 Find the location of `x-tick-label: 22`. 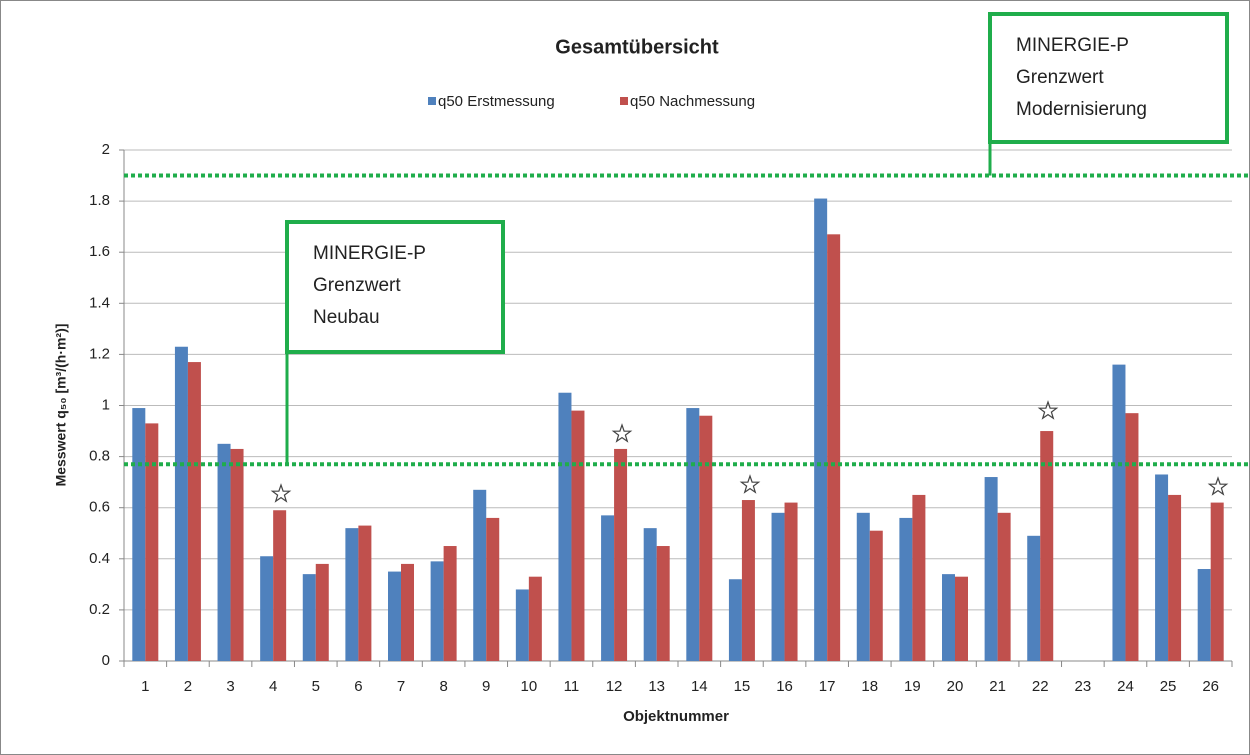

x-tick-label: 22 is located at coordinates (1040, 686).